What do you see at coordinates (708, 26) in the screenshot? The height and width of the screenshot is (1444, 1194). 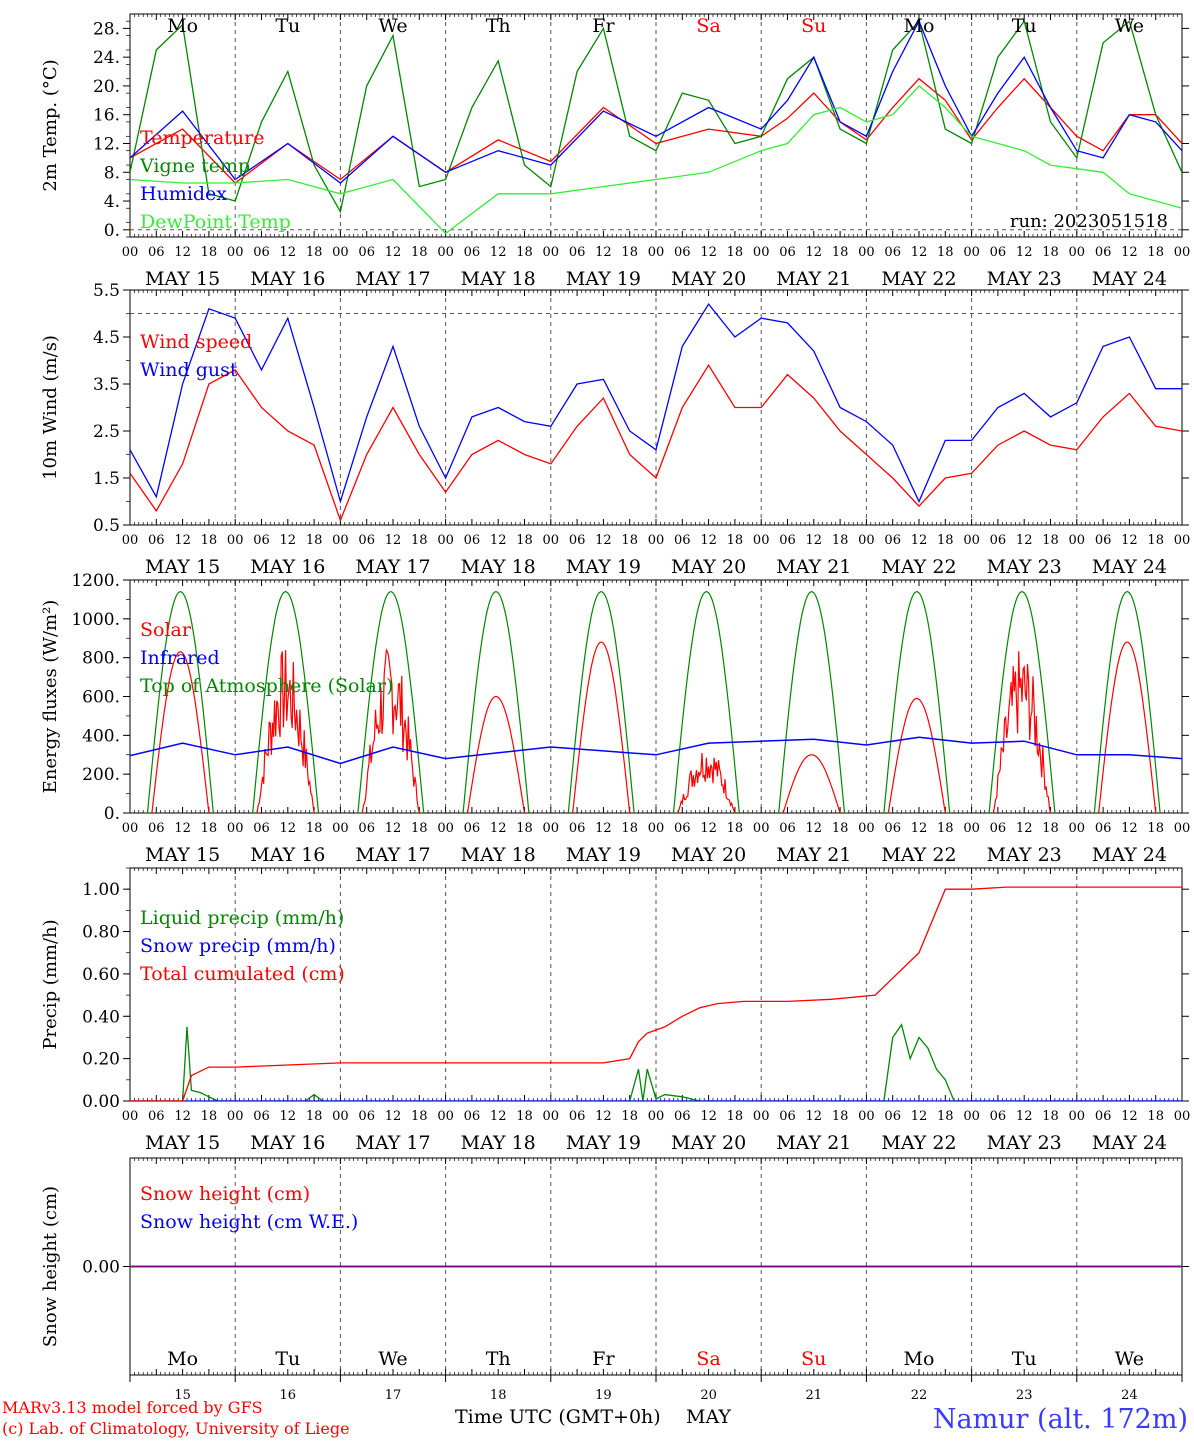 I see `weekday-label: Sa` at bounding box center [708, 26].